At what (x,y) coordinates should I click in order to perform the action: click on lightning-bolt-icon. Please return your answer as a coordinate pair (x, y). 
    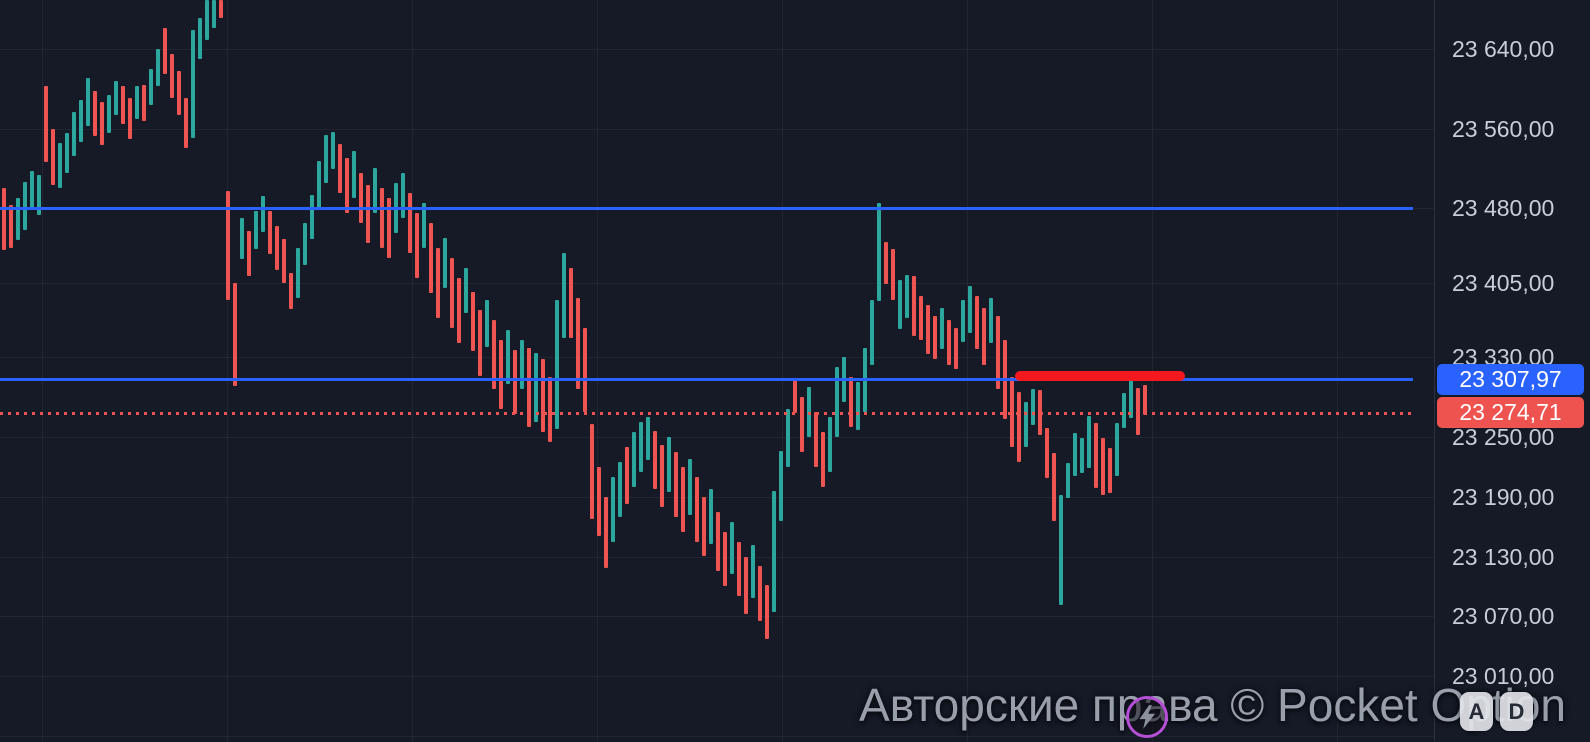
    Looking at the image, I should click on (1147, 717).